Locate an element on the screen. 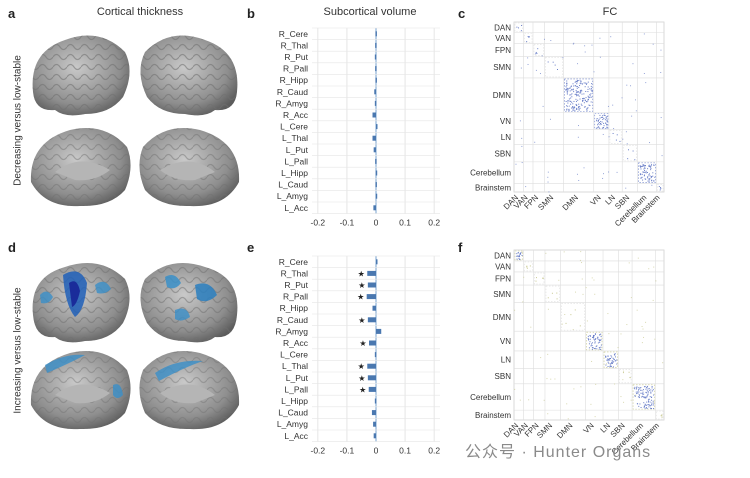 Image resolution: width=750 pixels, height=478 pixels. y-label-Brainstem: Brainstem is located at coordinates (493, 188).